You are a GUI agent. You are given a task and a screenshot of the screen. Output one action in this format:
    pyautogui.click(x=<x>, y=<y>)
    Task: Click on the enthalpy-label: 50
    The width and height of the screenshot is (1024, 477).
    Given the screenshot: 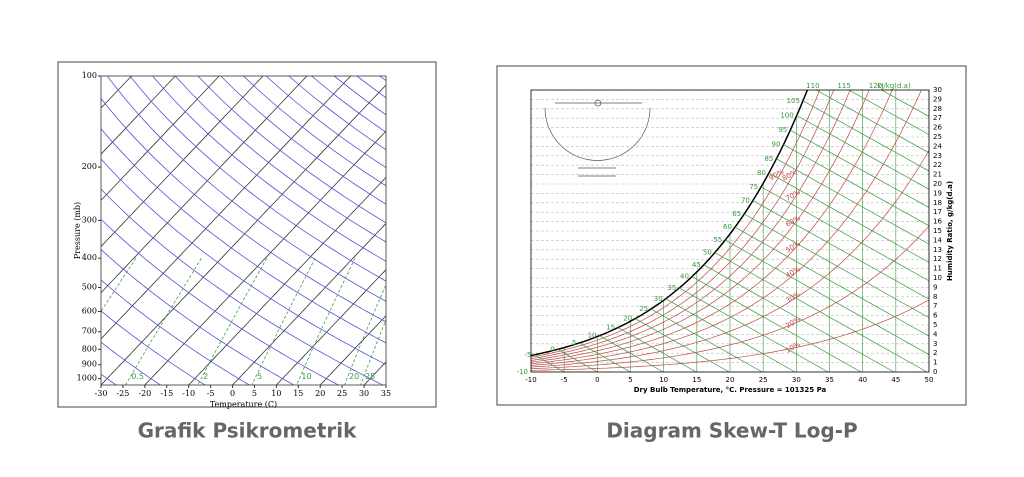 What is the action you would take?
    pyautogui.click(x=707, y=253)
    